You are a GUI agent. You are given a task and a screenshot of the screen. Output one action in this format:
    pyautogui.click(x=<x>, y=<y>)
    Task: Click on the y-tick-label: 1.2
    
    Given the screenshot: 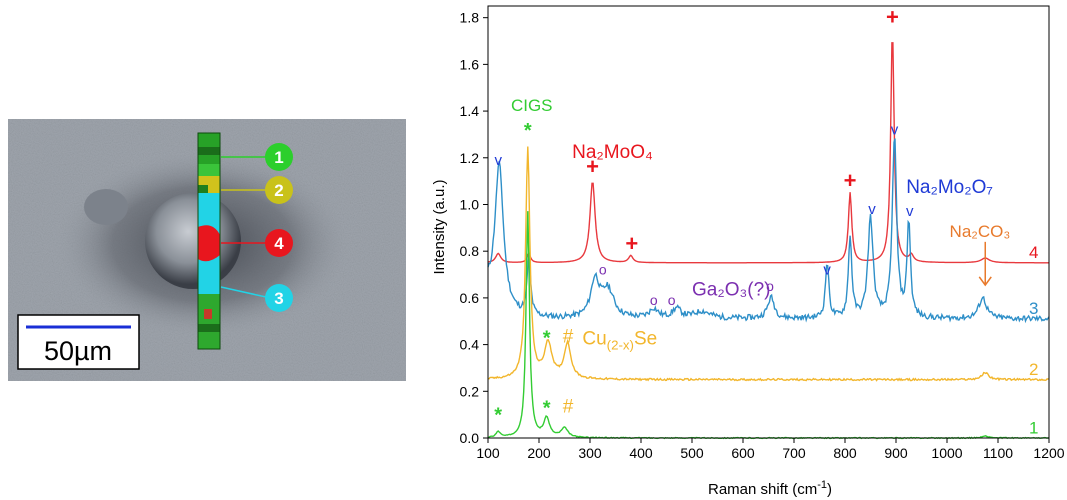 What is the action you would take?
    pyautogui.click(x=470, y=158)
    